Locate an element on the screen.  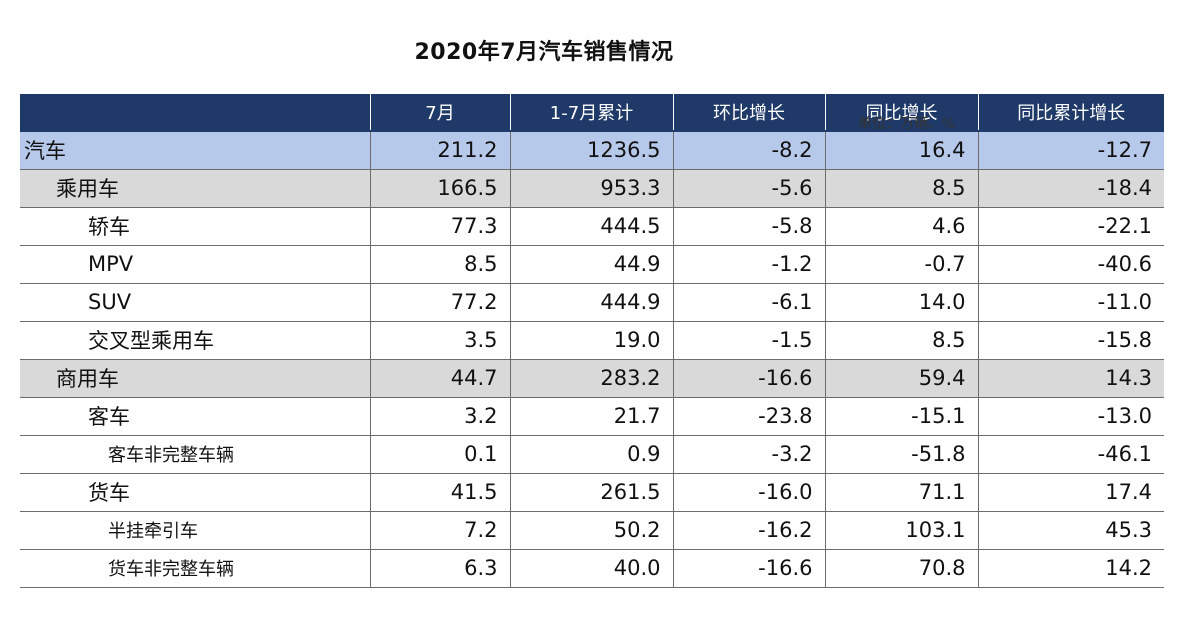
yoy-growth: -51.8 is located at coordinates (901, 454).